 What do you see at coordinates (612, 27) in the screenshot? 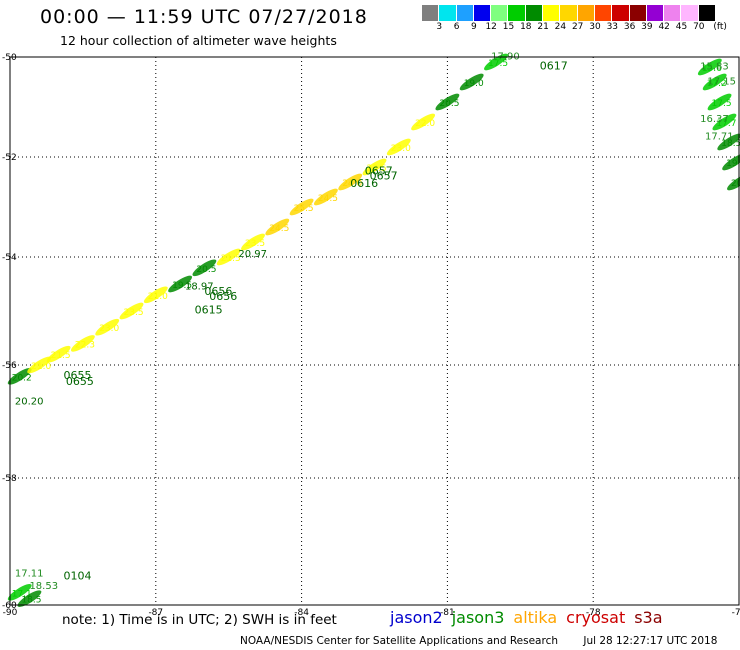
I see `legend-label: 33` at bounding box center [612, 27].